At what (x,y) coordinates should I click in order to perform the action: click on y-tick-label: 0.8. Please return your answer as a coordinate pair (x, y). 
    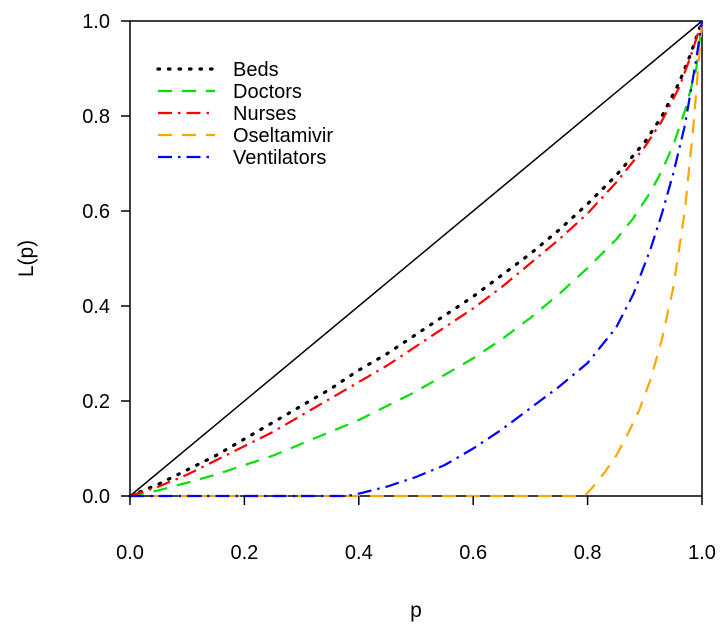
    Looking at the image, I should click on (96, 117).